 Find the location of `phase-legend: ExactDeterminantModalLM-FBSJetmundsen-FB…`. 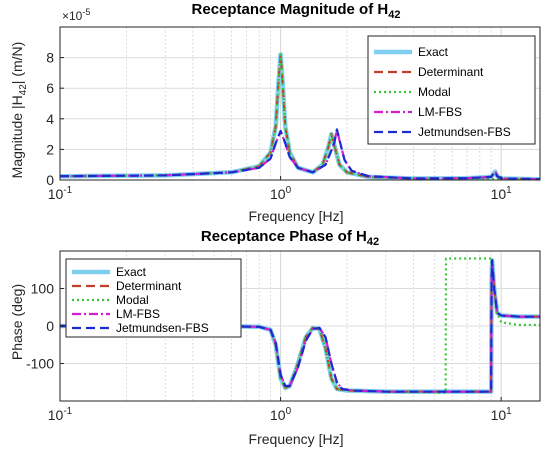

phase-legend: ExactDeterminantModalLM-FBSJetmundsen-FB… is located at coordinates (153, 298).